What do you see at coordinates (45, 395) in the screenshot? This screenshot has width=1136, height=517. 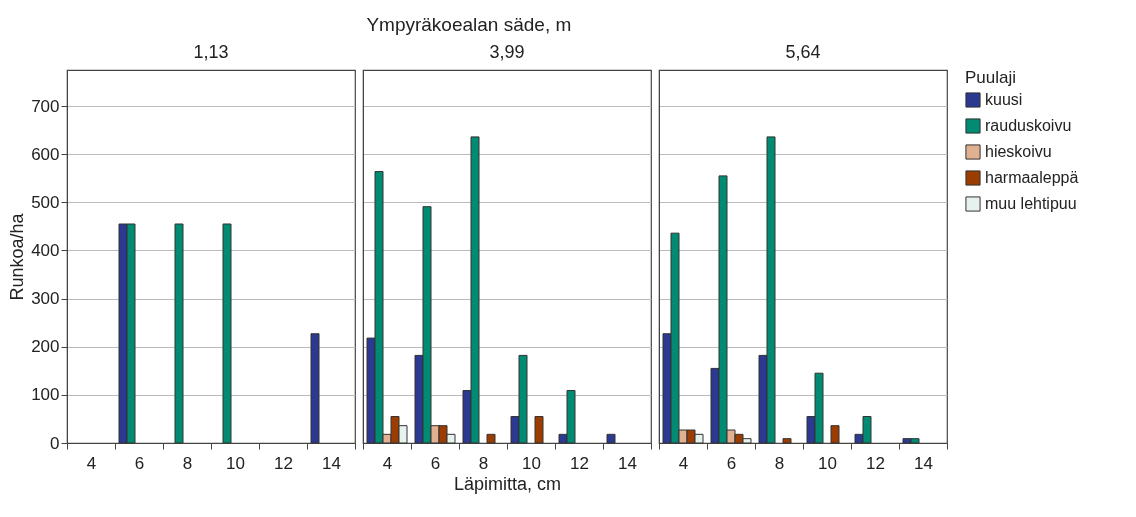 I see `y-tick-label: 100` at bounding box center [45, 395].